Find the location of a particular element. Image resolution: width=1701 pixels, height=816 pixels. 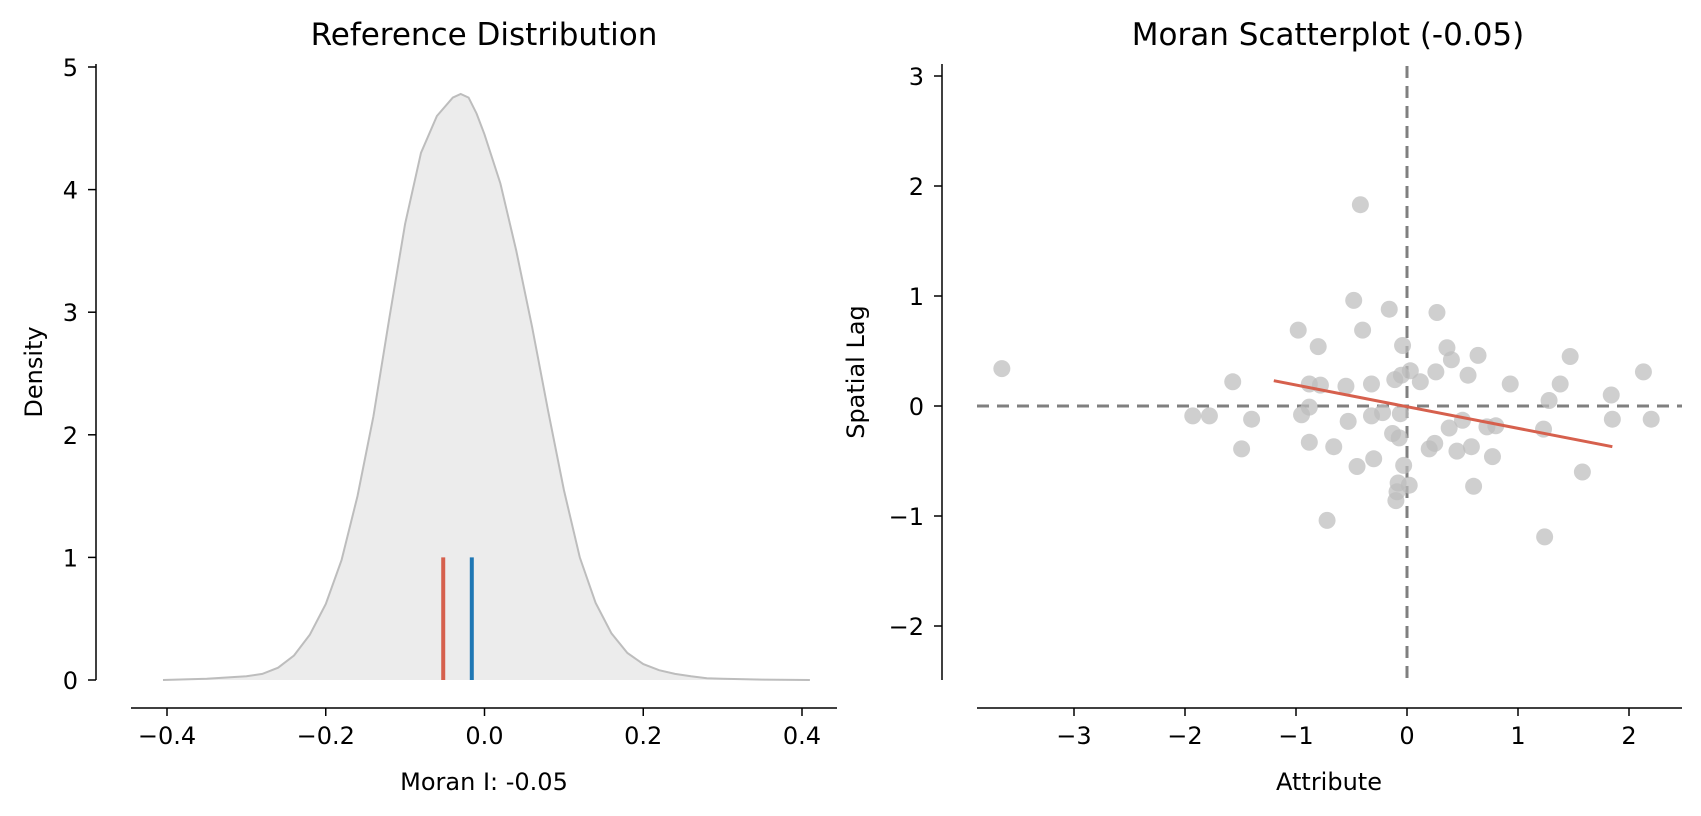

left-y-tick-label: 3 is located at coordinates (70, 313).